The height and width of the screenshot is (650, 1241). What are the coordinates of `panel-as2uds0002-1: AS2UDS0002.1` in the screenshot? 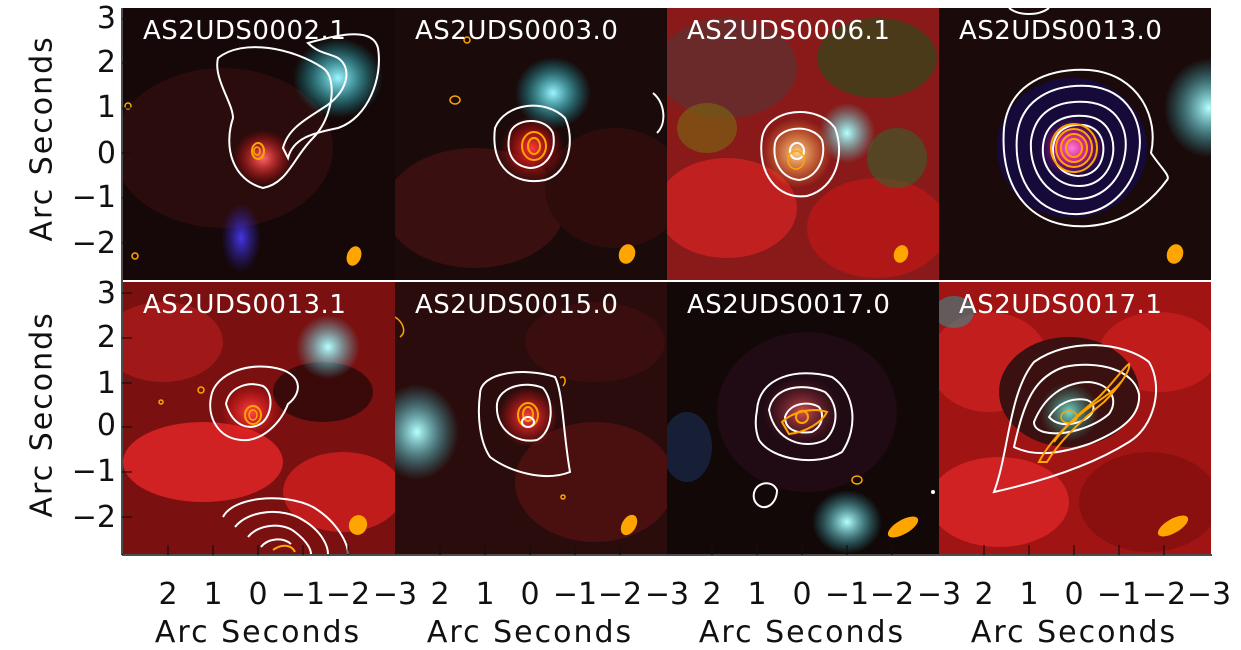 It's located at (259, 144).